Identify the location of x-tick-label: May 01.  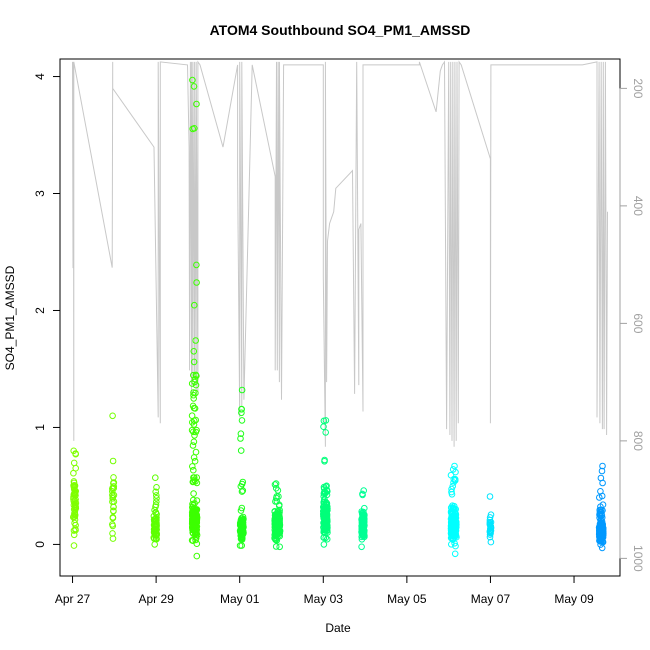
(240, 599).